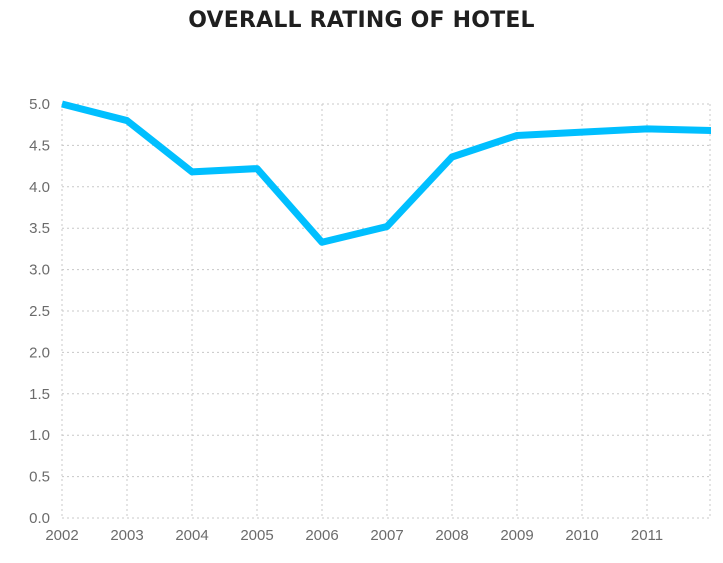 The width and height of the screenshot is (723, 563). Describe the element at coordinates (39, 435) in the screenshot. I see `y-tick-label: 1.0` at that location.